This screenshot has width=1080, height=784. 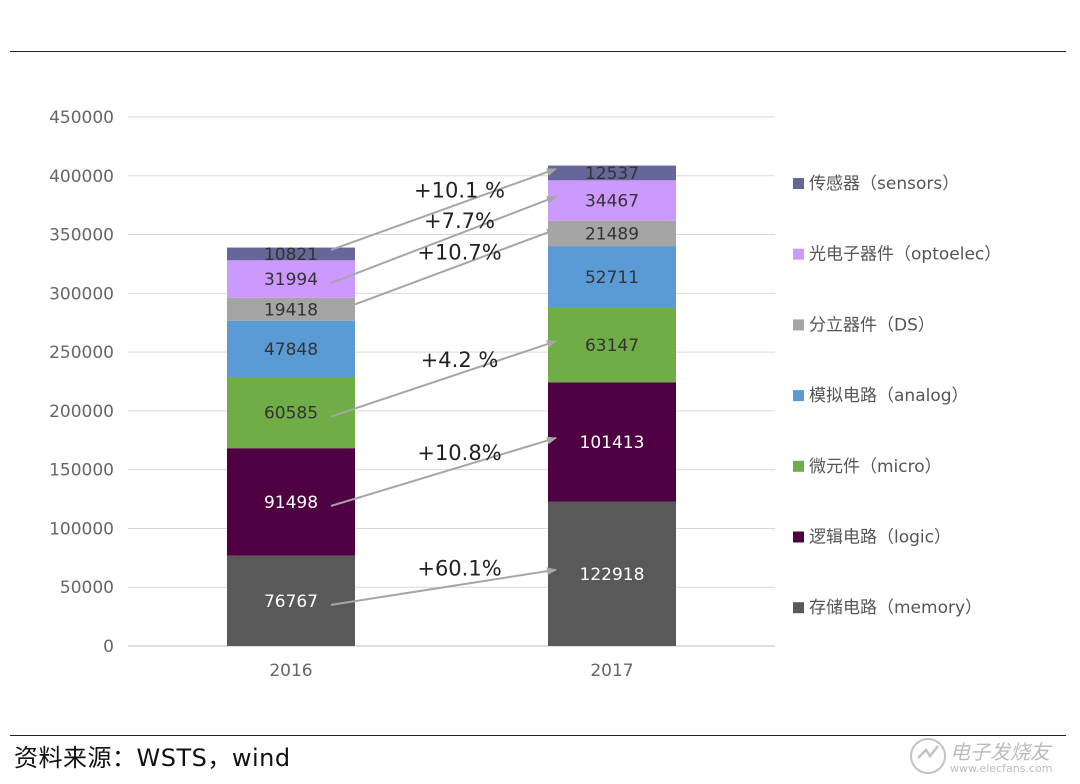 I want to click on y-tick-label: 350000, so click(x=81, y=236).